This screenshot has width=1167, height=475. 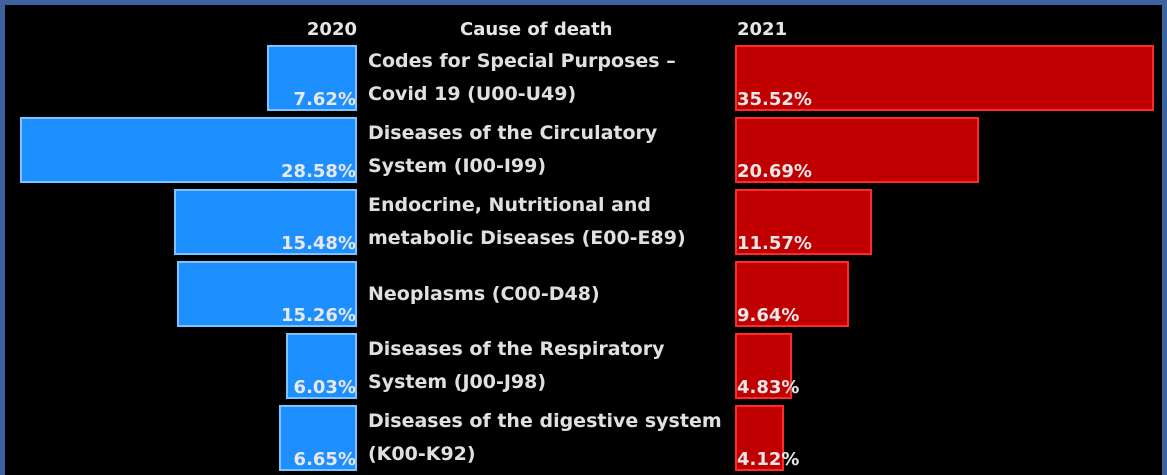 I want to click on value-label: 4.83%, so click(x=768, y=387).